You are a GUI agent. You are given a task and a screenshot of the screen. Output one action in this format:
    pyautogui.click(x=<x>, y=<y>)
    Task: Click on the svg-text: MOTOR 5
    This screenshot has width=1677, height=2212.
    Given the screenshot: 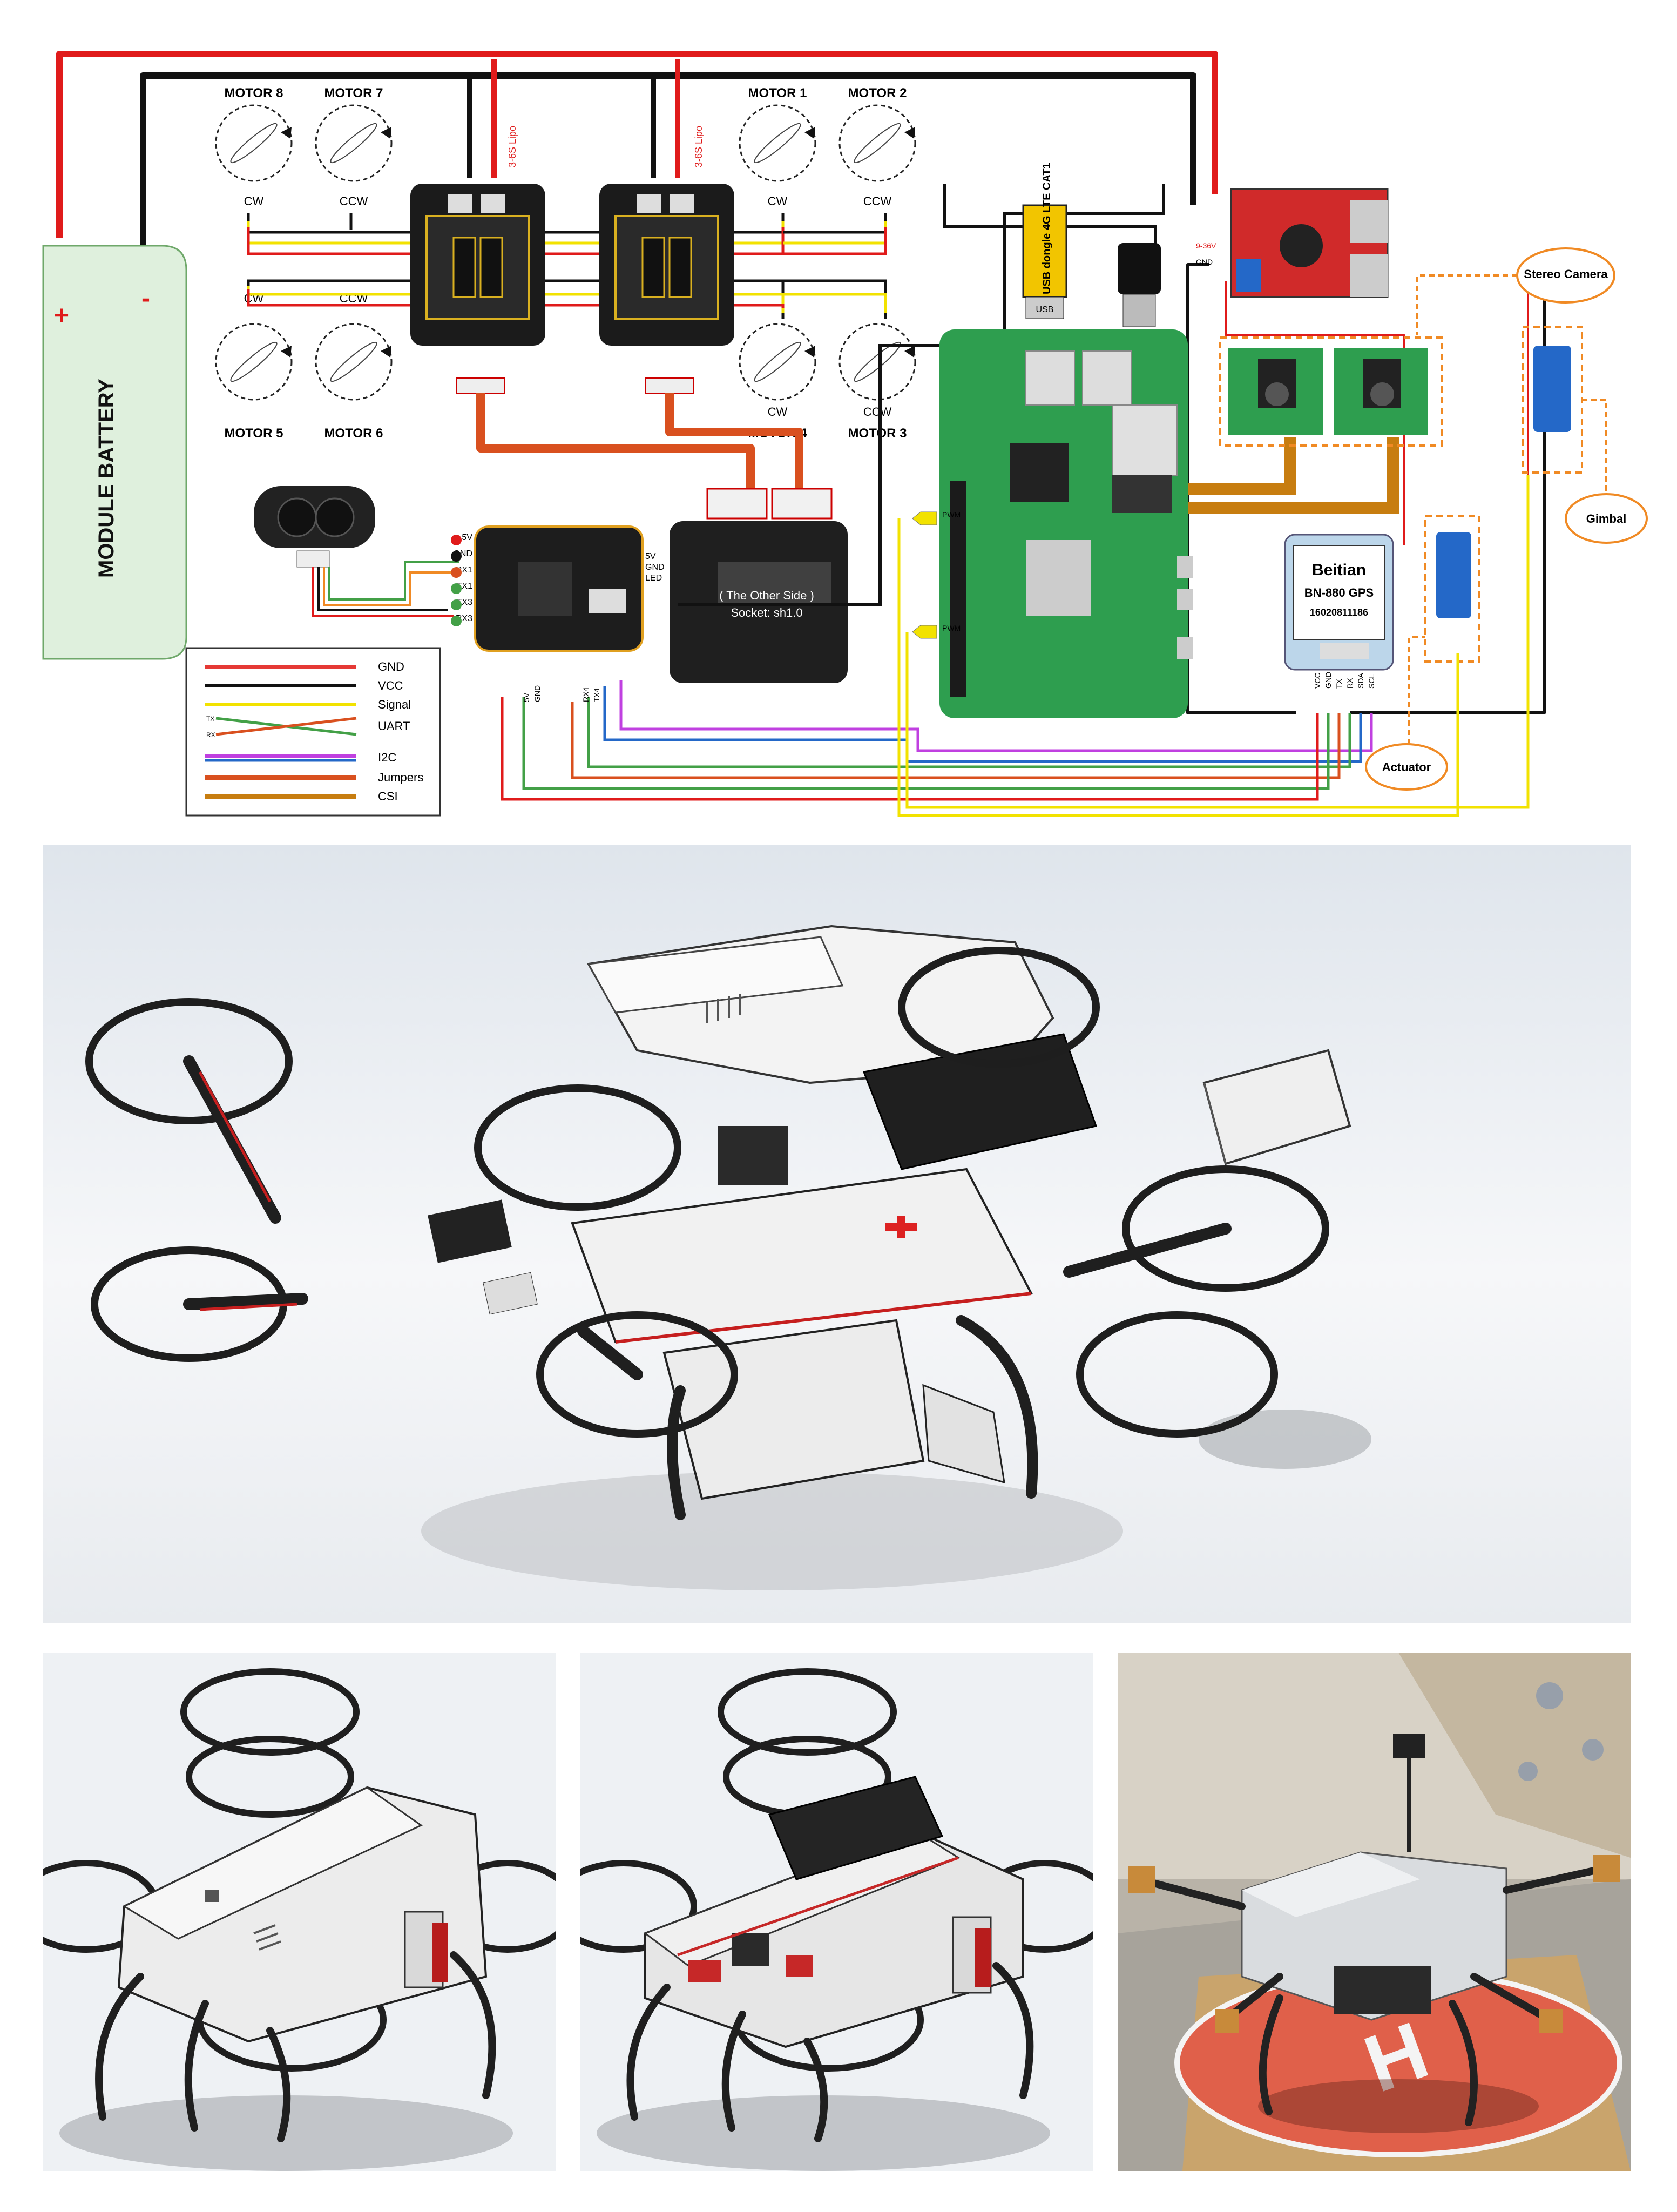 What is the action you would take?
    pyautogui.click(x=254, y=433)
    